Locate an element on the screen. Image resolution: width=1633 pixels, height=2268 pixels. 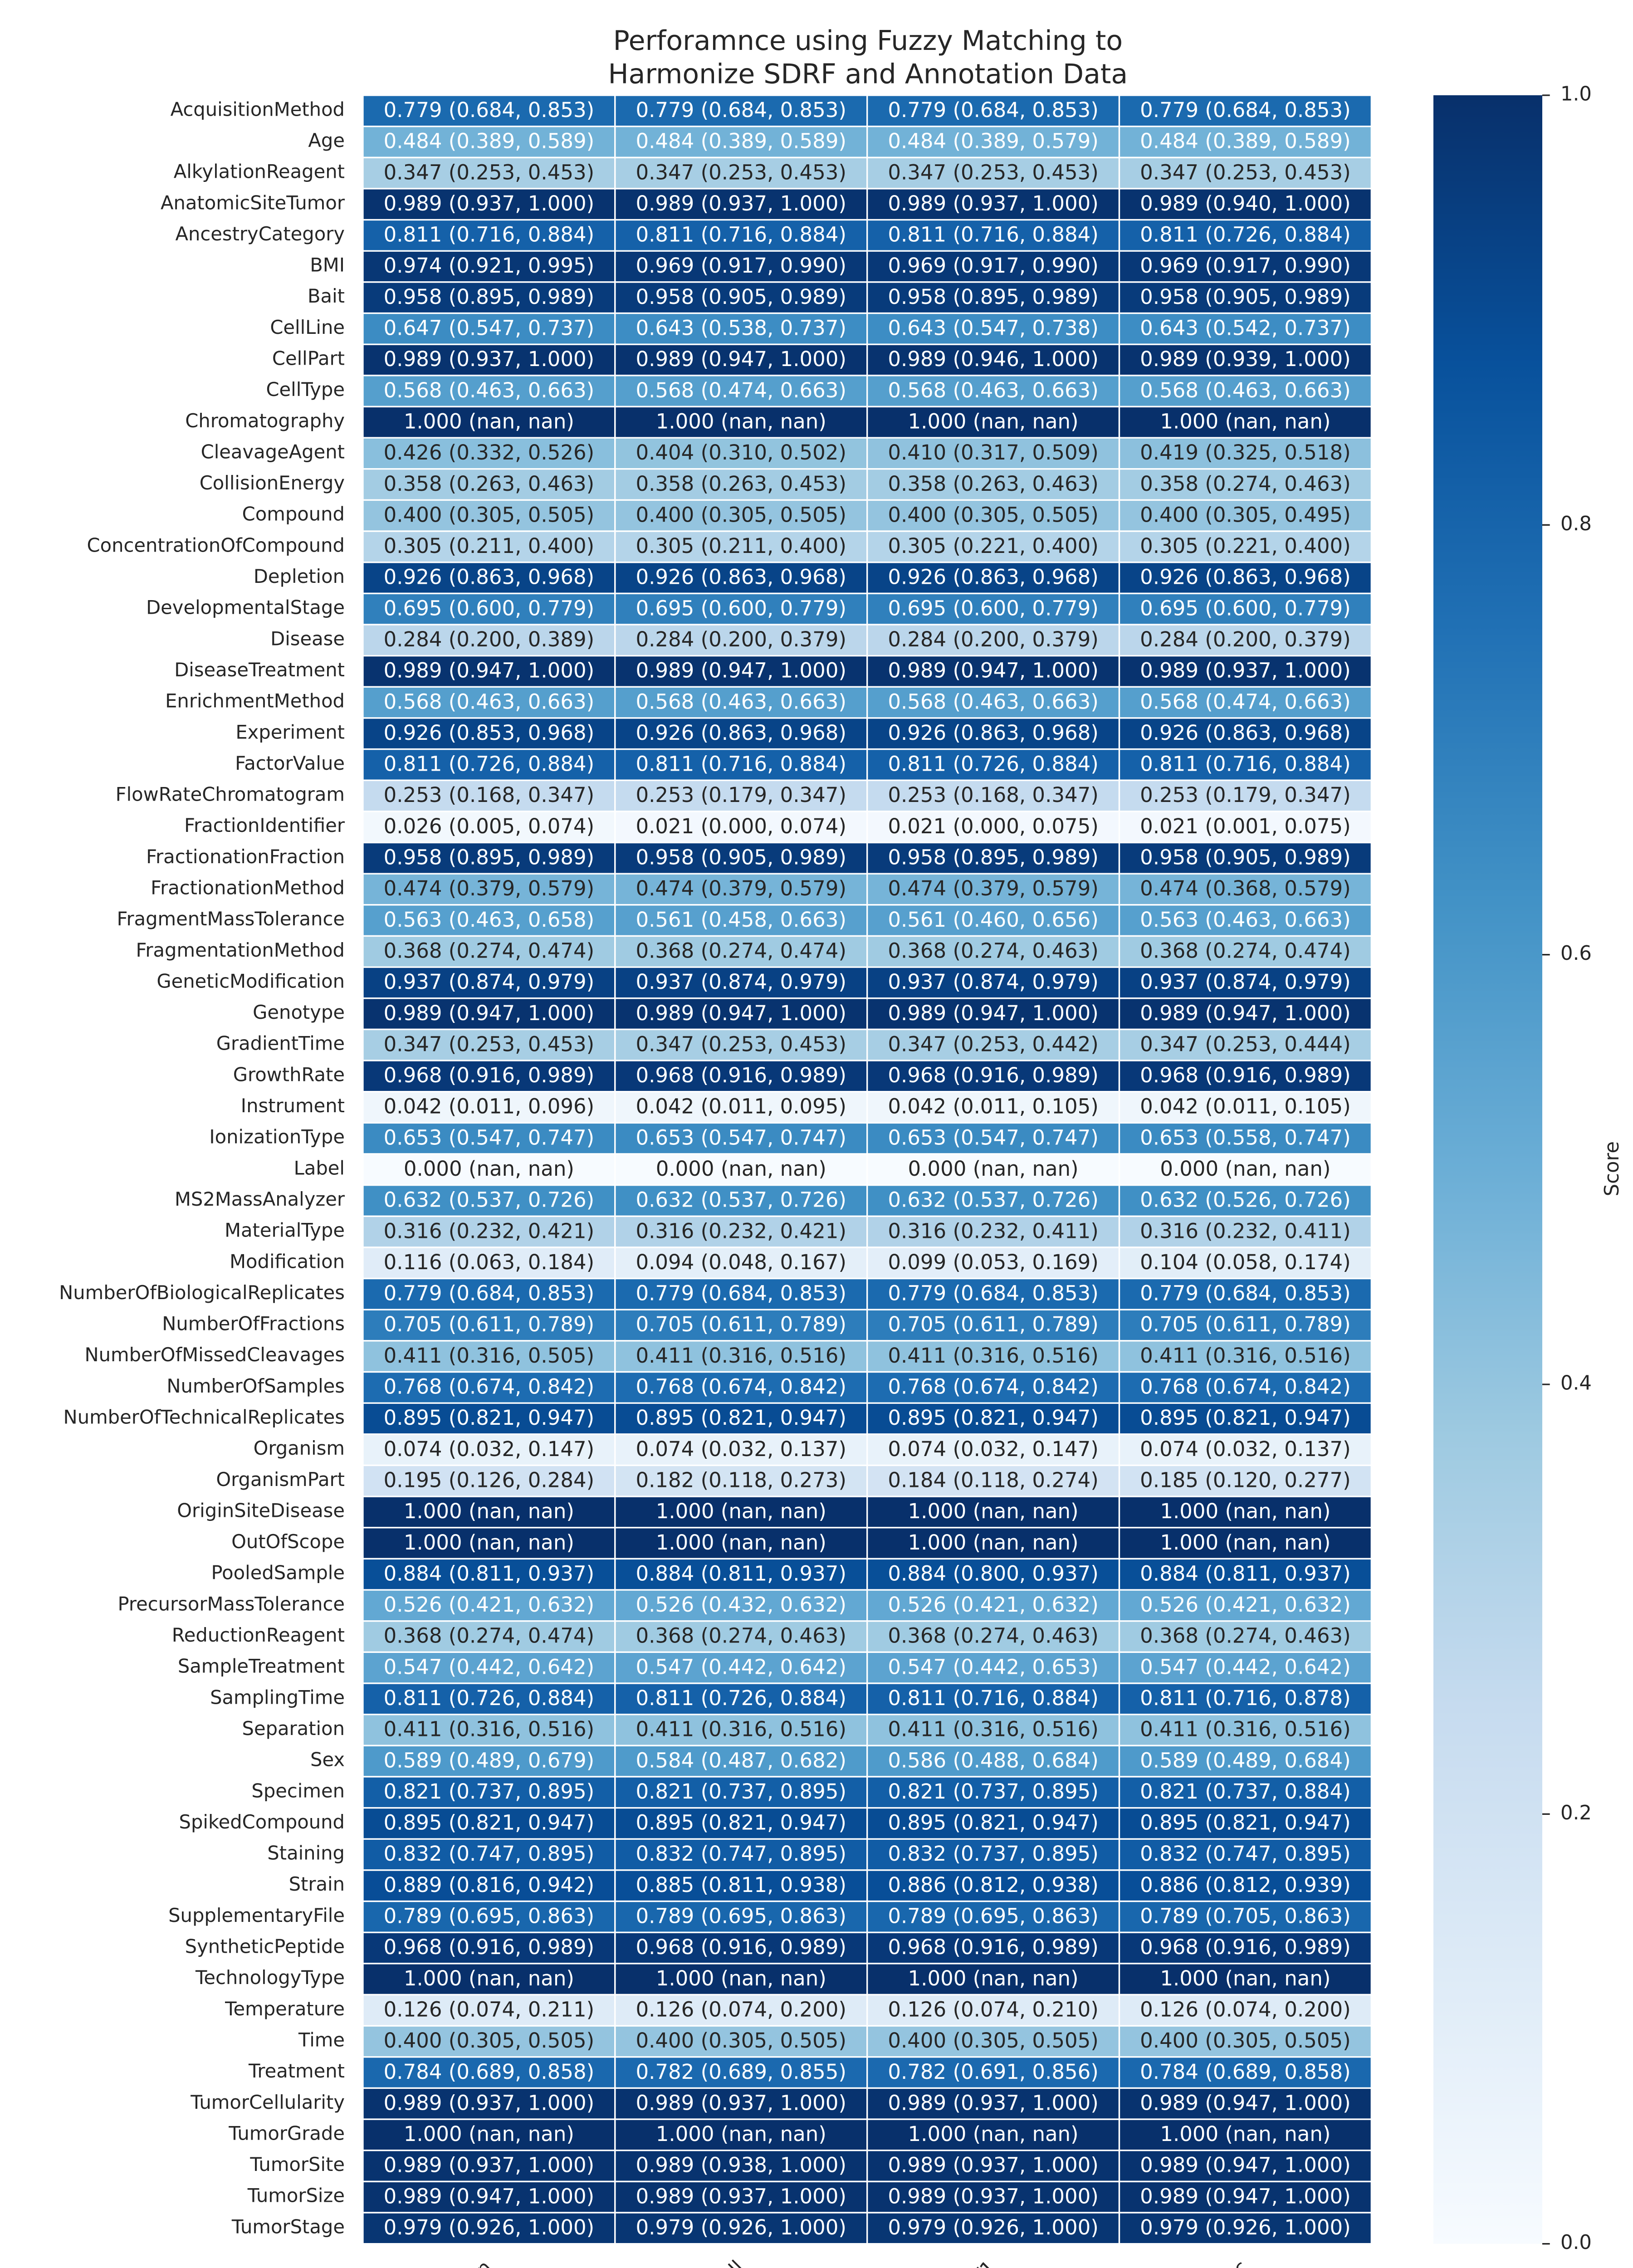
cell-label: 0.253 (0.168, 0.347) is located at coordinates (489, 795).